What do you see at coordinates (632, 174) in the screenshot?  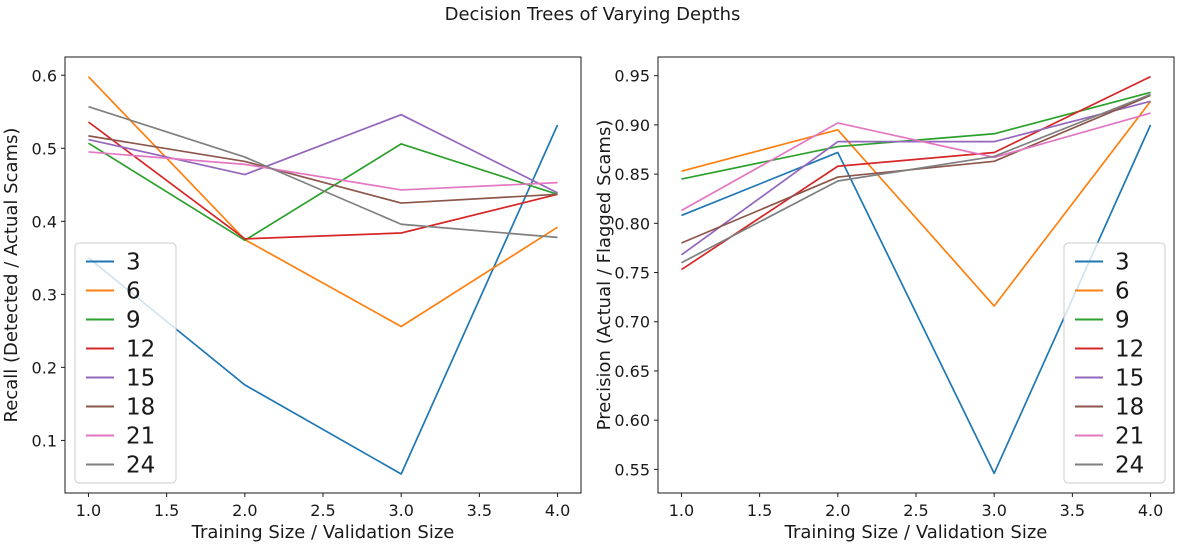 I see `y-tick-label: 0.85` at bounding box center [632, 174].